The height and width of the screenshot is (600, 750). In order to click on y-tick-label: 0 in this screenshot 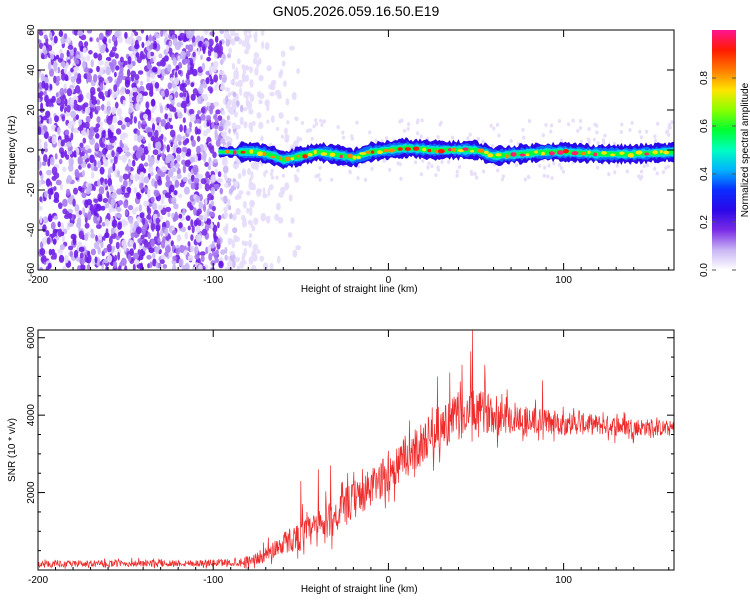, I will do `click(31, 150)`.